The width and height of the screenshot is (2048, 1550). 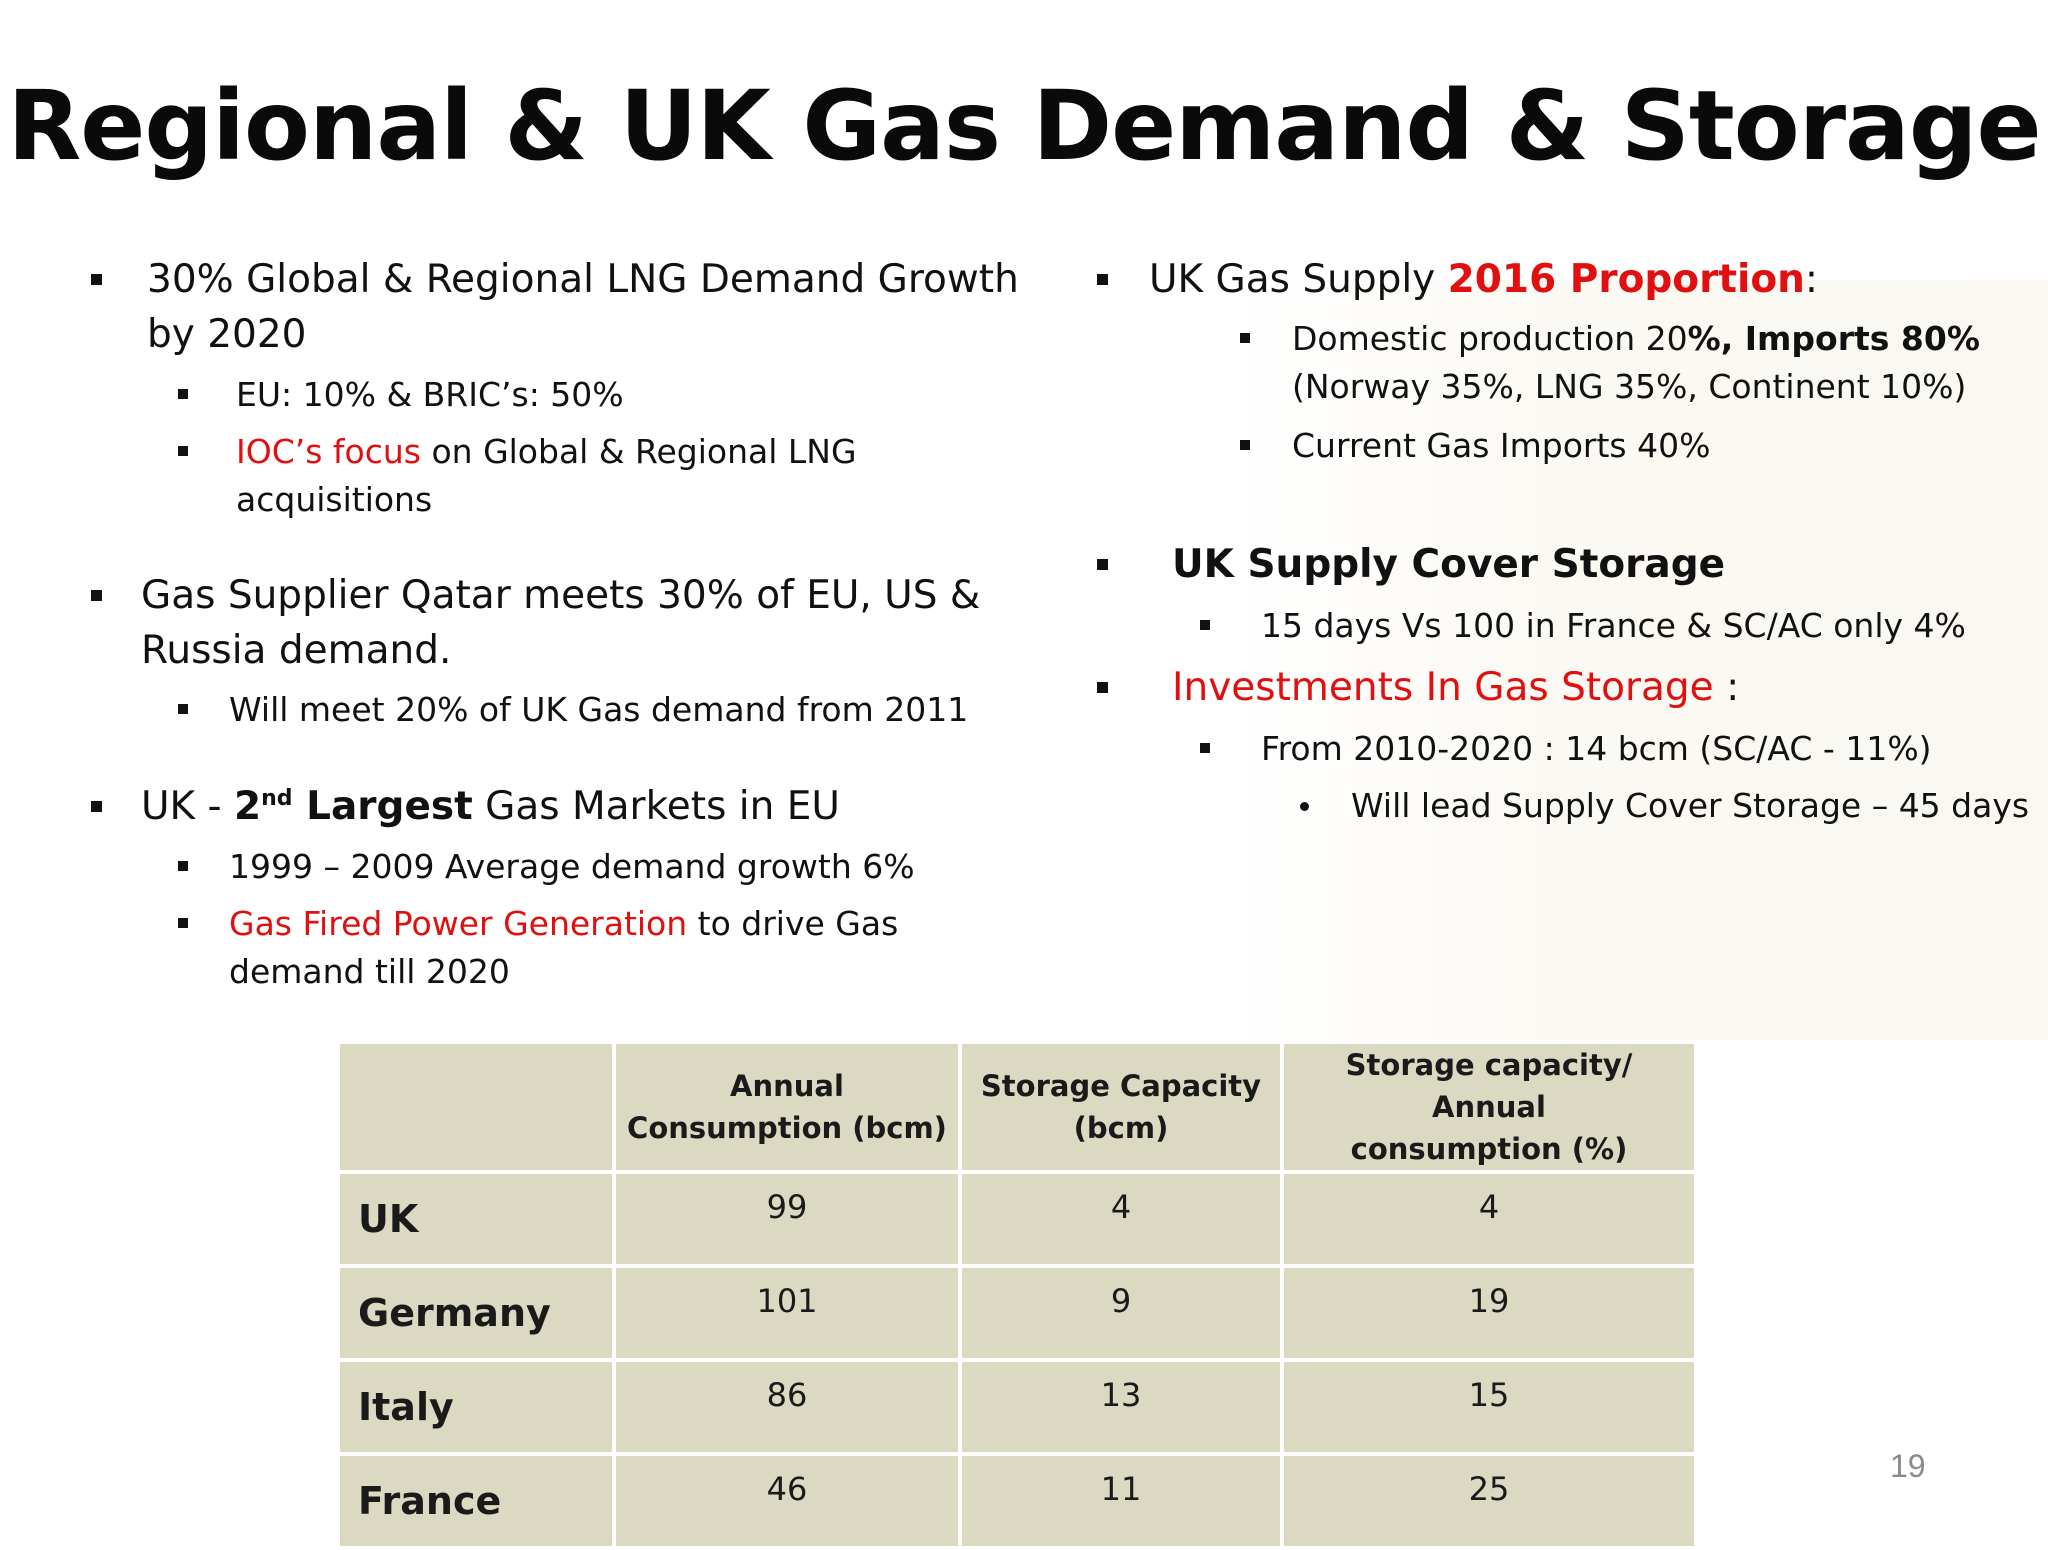 What do you see at coordinates (1121, 1128) in the screenshot?
I see `header-line: (bcm)` at bounding box center [1121, 1128].